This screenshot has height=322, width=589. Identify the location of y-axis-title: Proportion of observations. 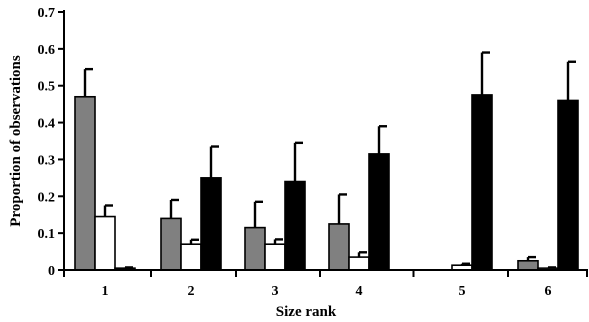
(16, 141).